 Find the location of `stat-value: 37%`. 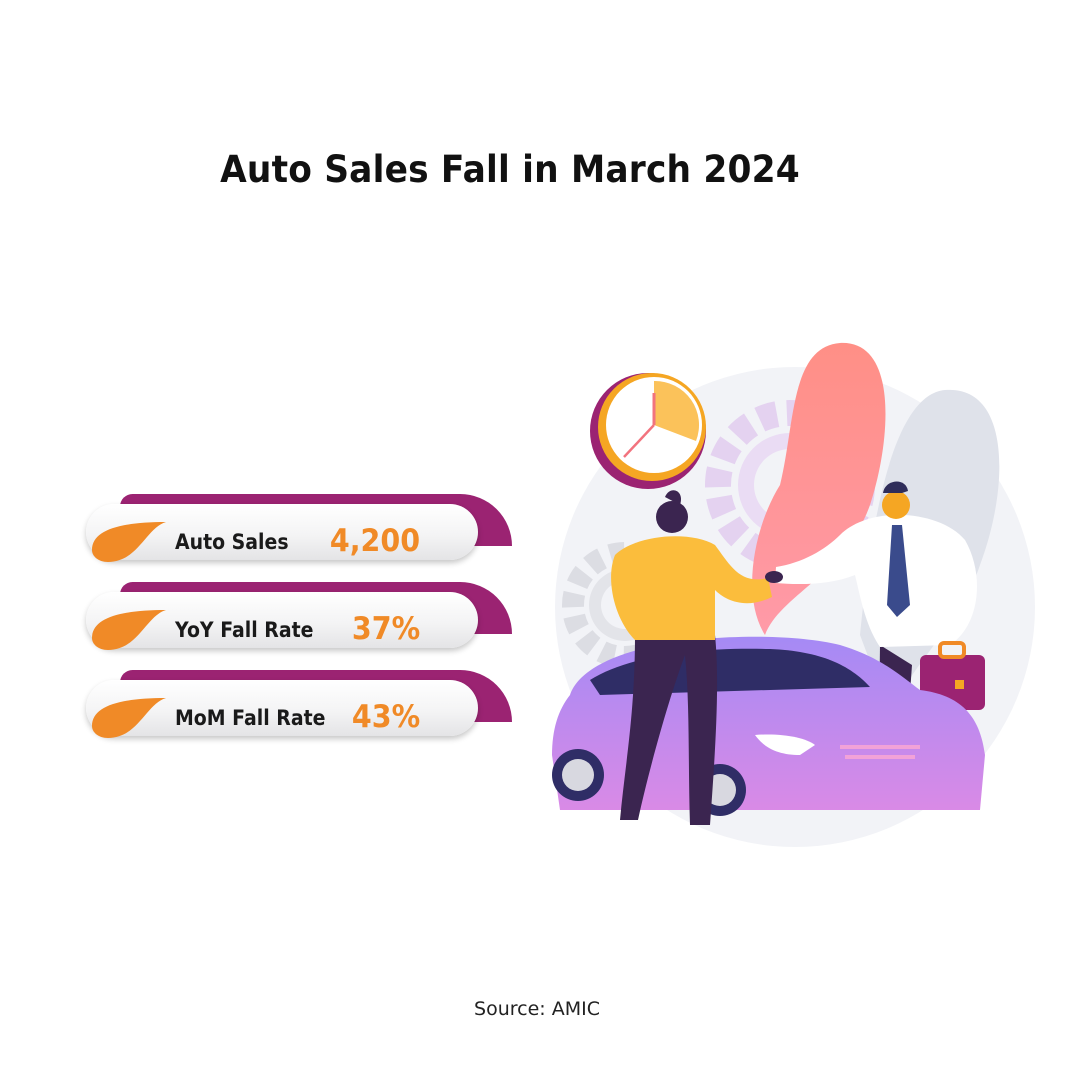

stat-value: 37% is located at coordinates (385, 629).